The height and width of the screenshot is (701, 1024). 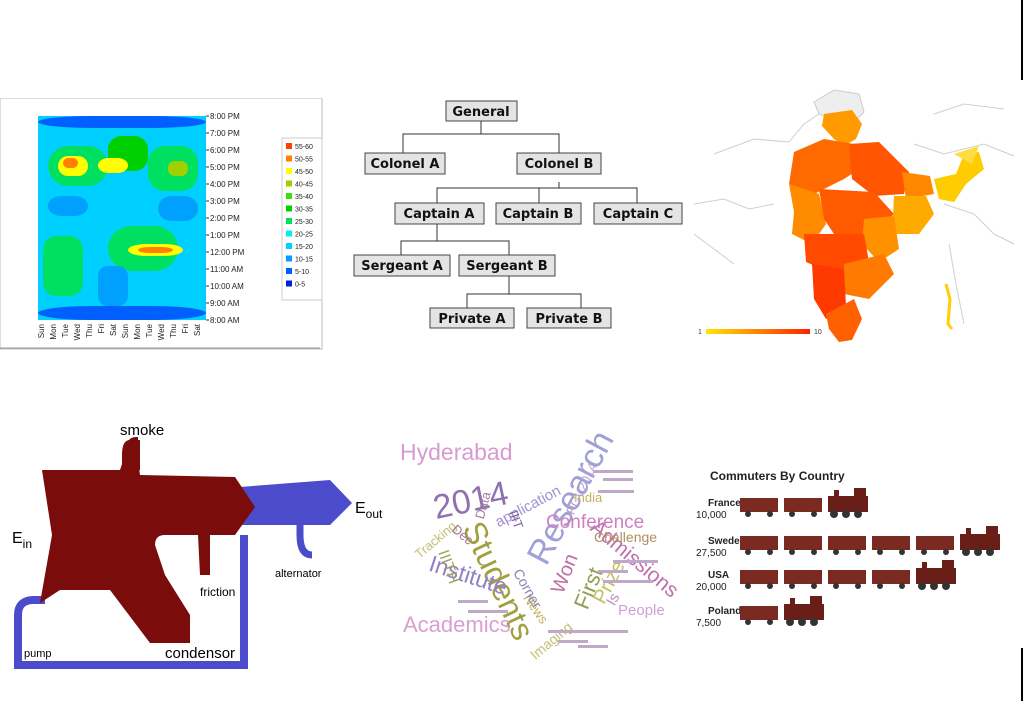 I want to click on sankey-friction-label: friction, so click(x=217, y=592).